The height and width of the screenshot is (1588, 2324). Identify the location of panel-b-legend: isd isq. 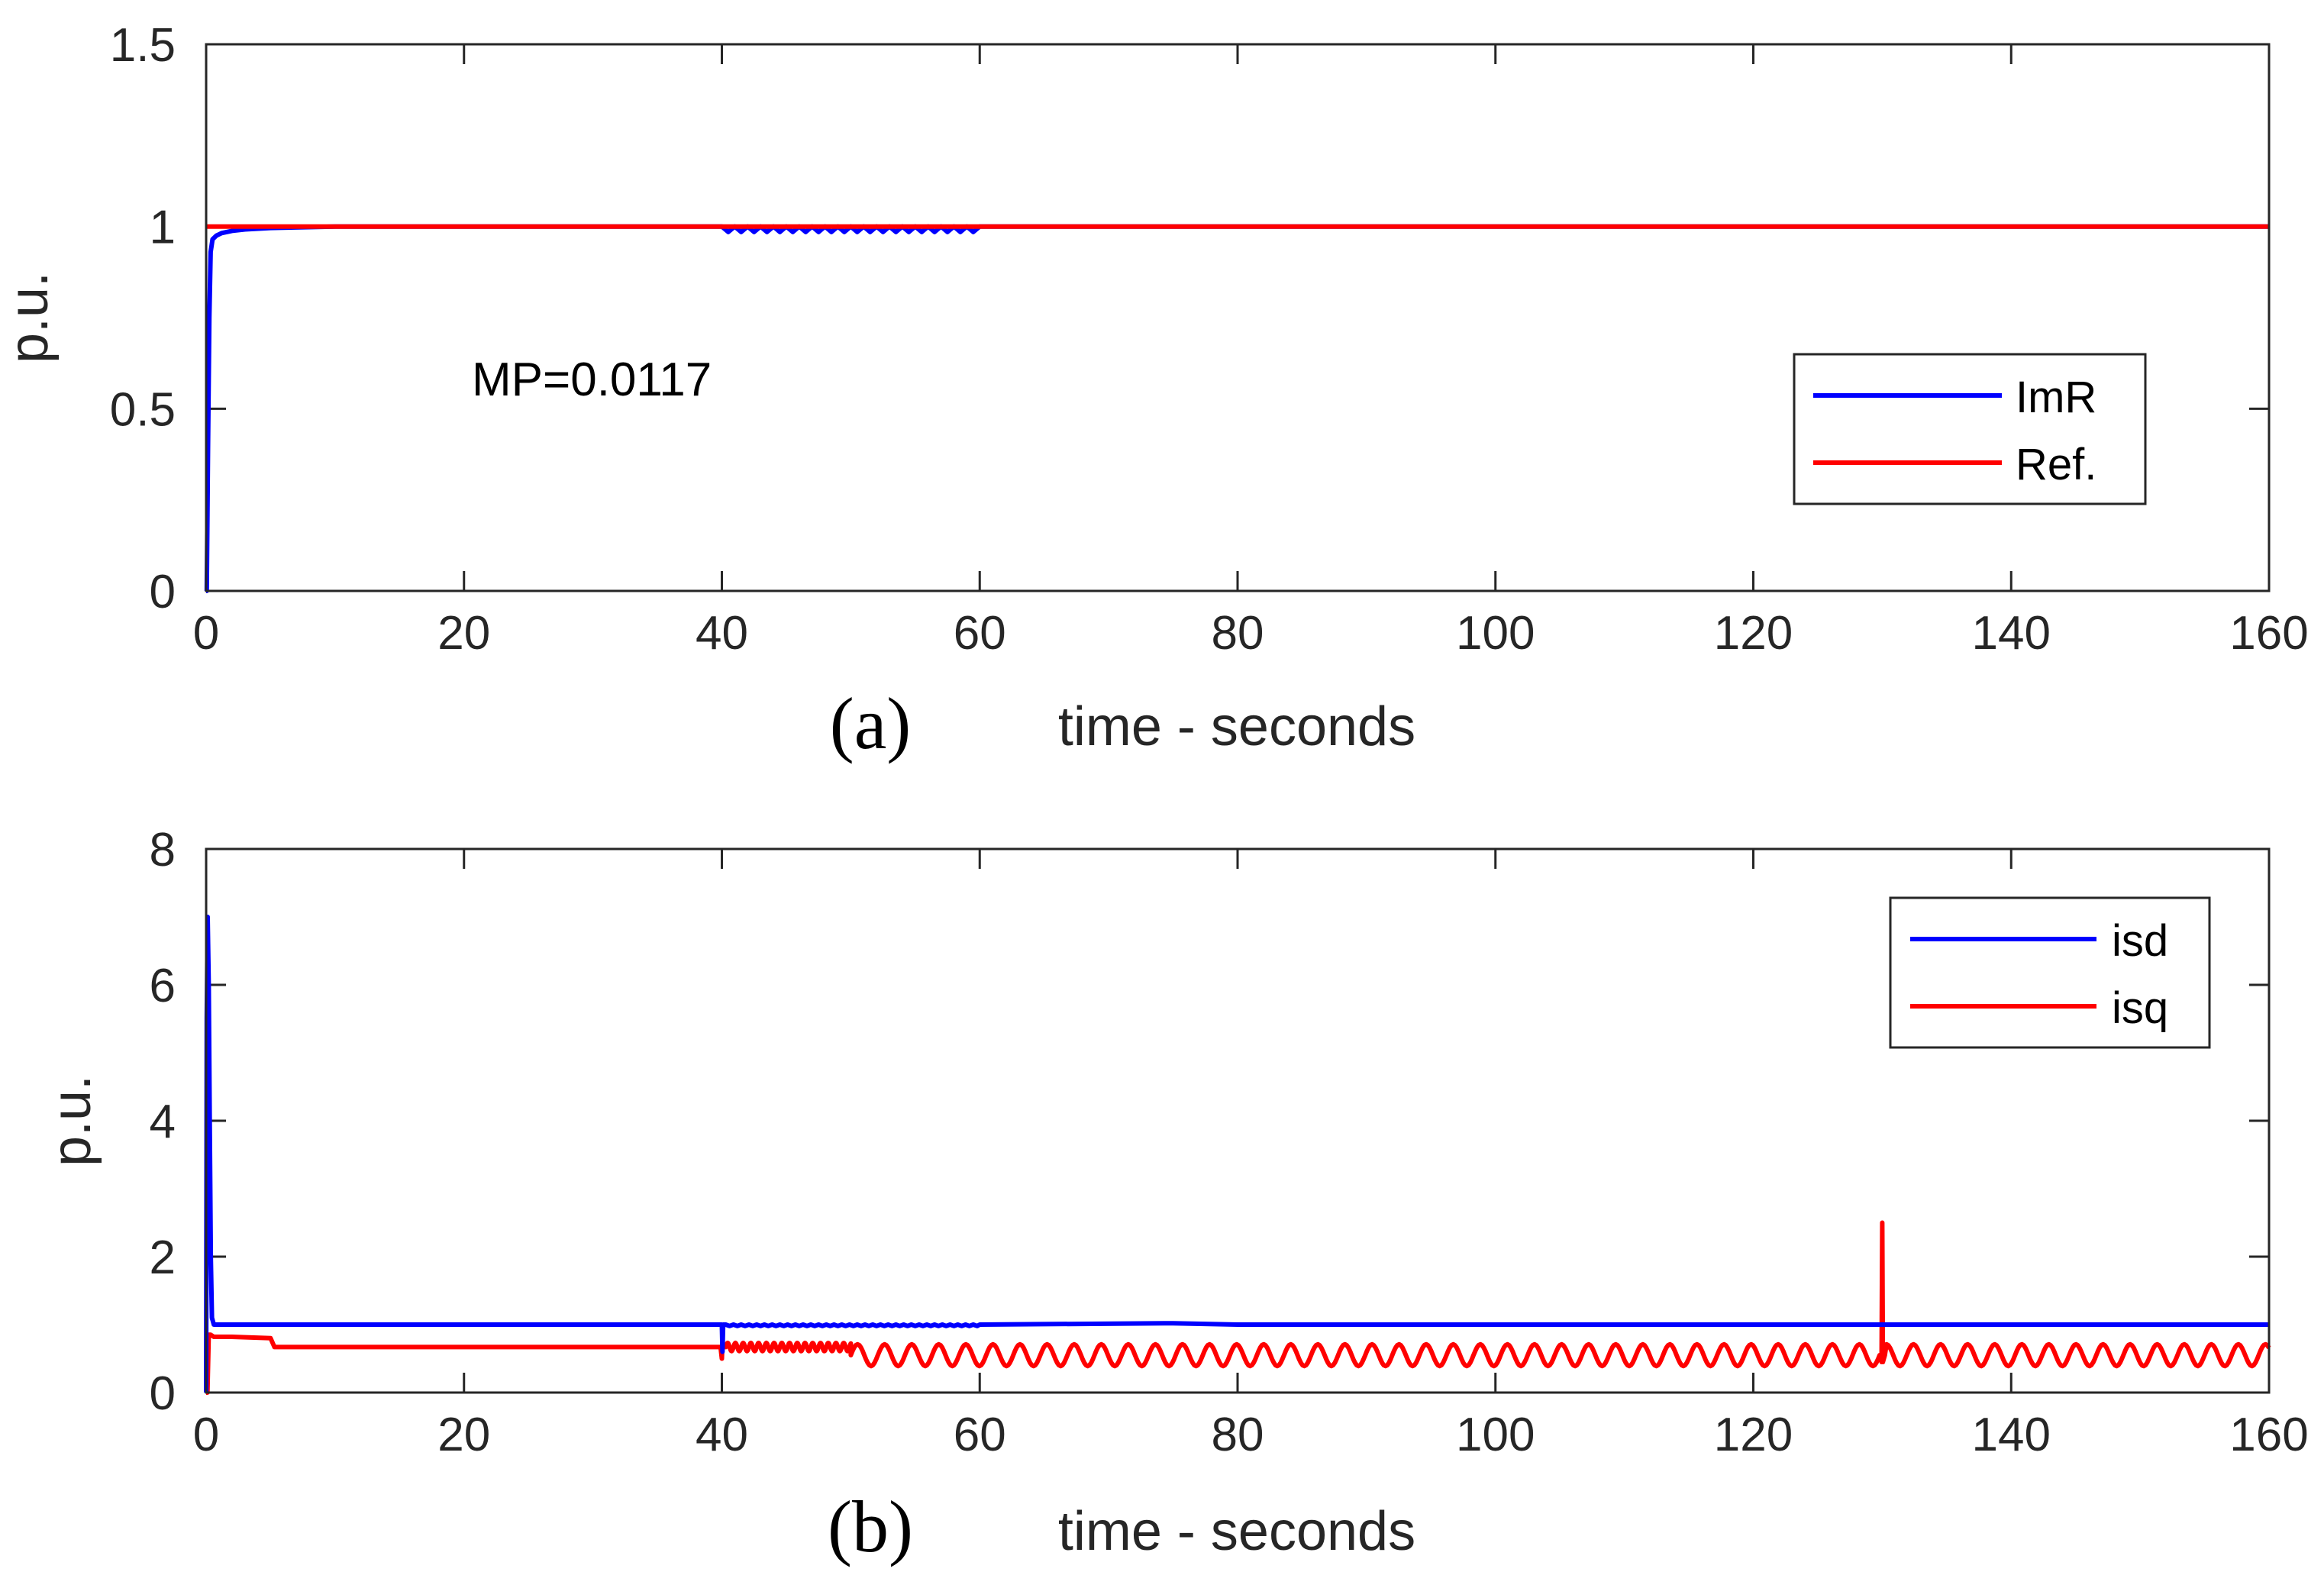
(2050, 972).